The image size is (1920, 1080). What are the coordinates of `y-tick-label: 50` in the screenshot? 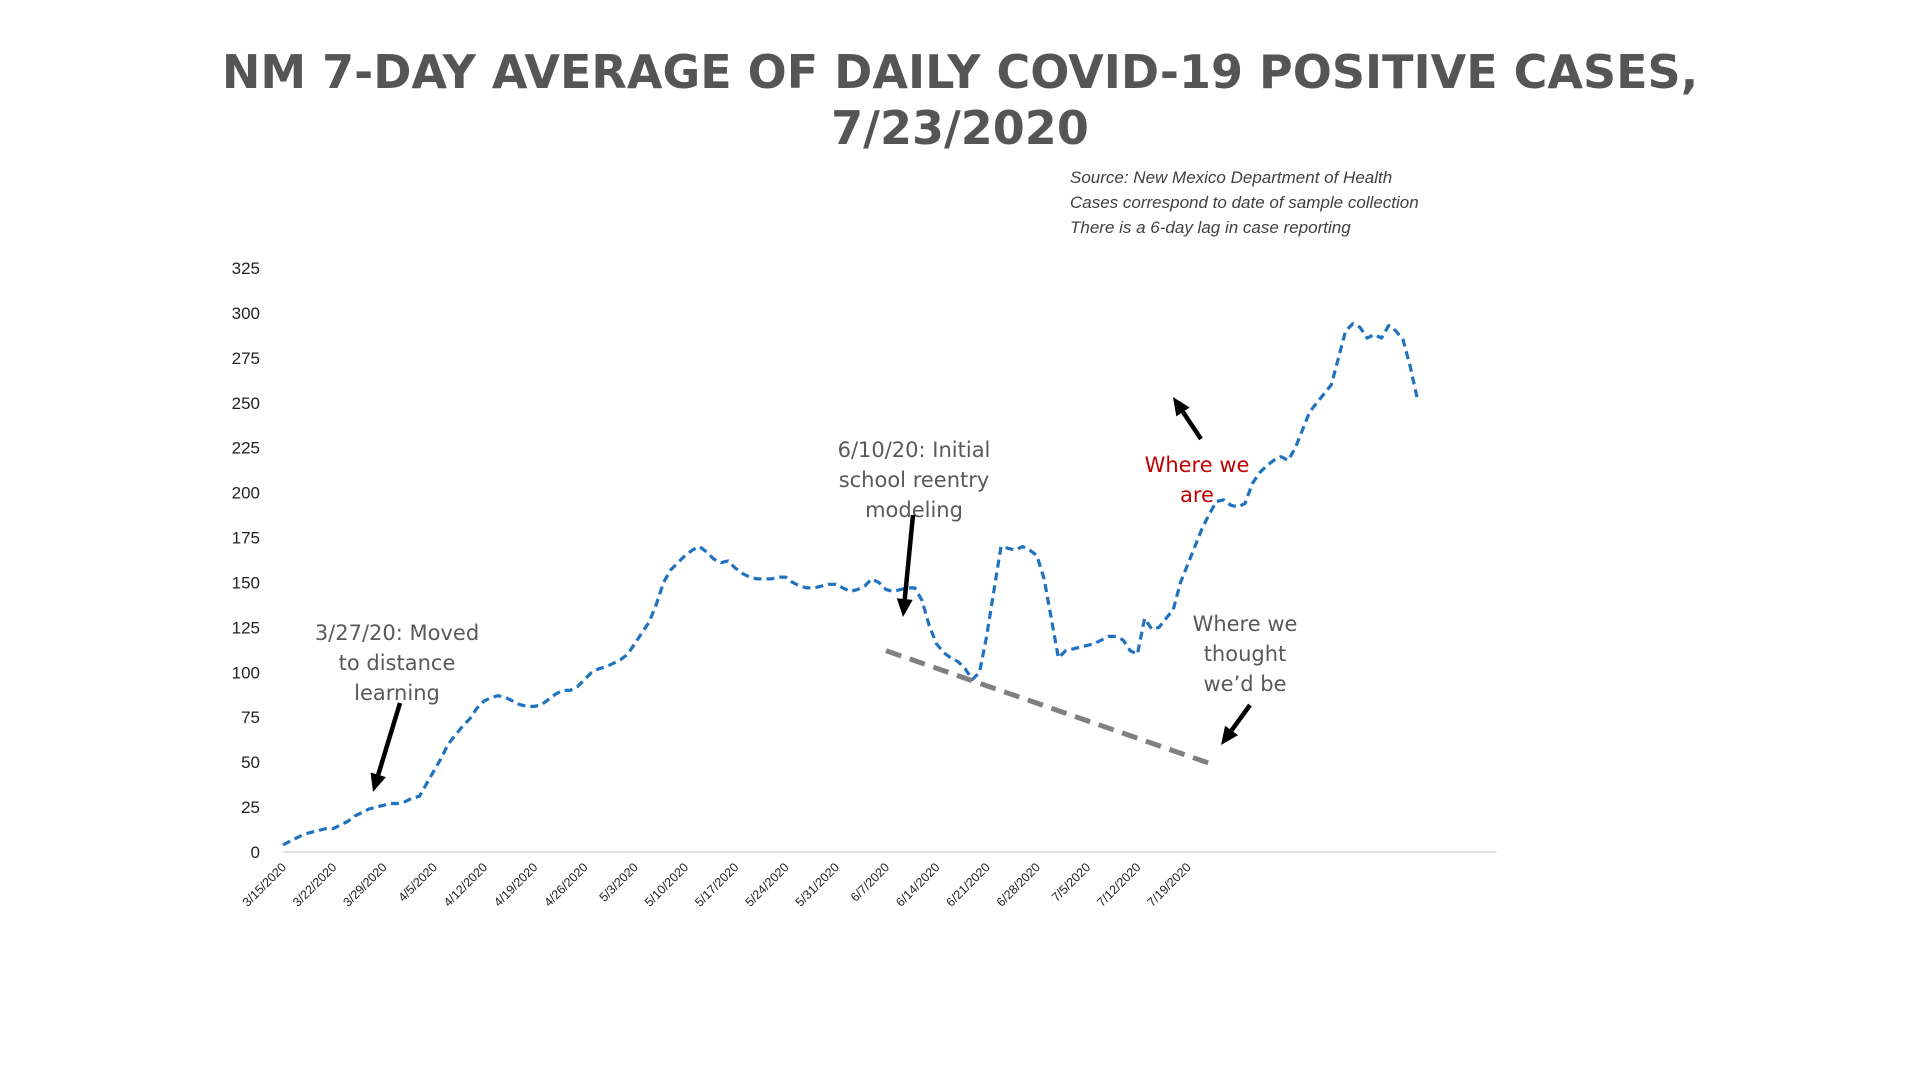 It's located at (250, 762).